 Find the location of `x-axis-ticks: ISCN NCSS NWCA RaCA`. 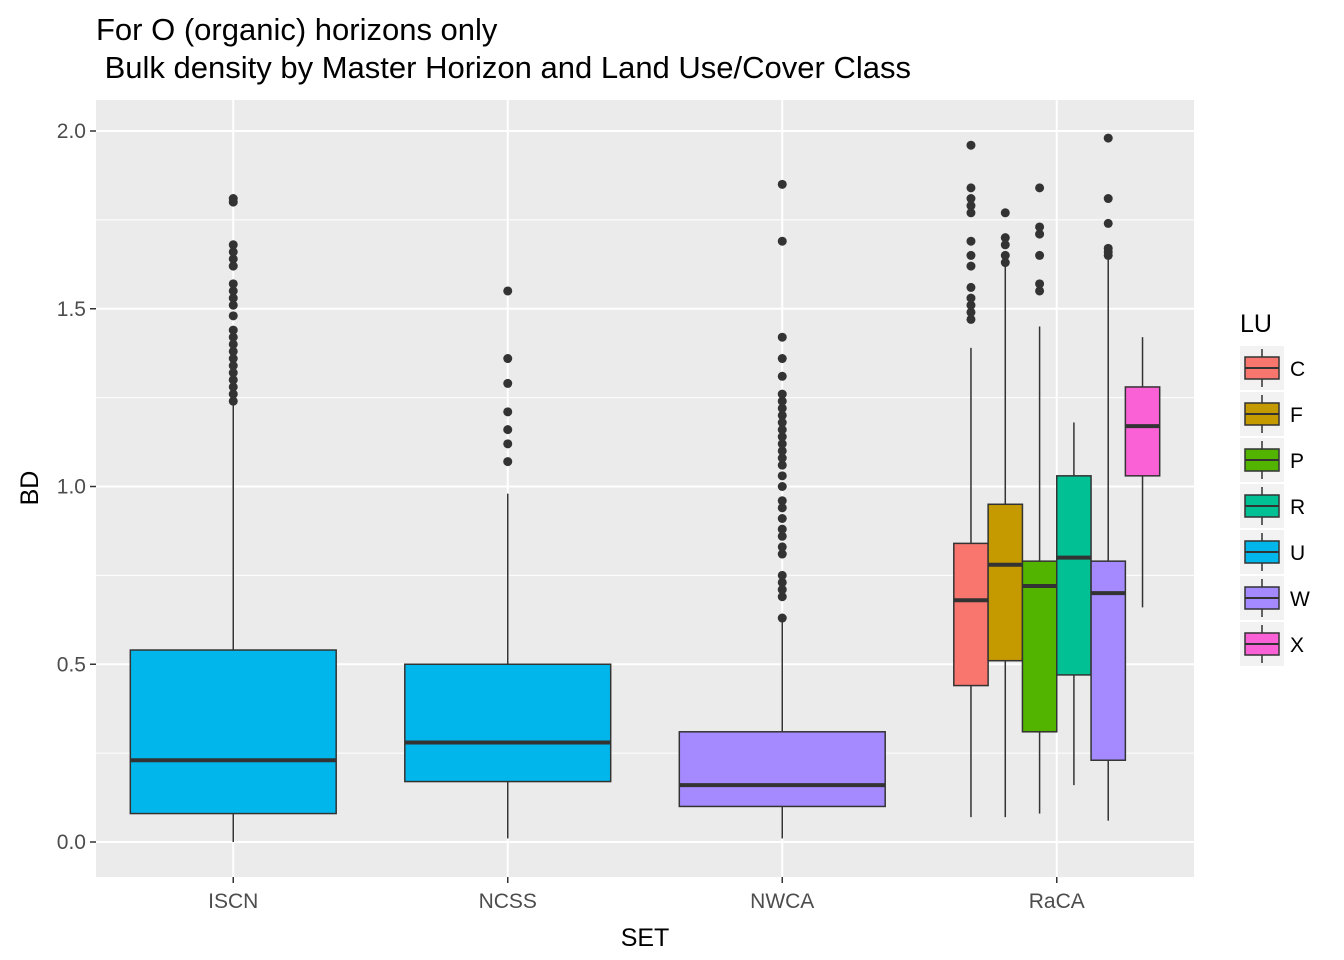

x-axis-ticks: ISCN NCSS NWCA RaCA is located at coordinates (646, 895).